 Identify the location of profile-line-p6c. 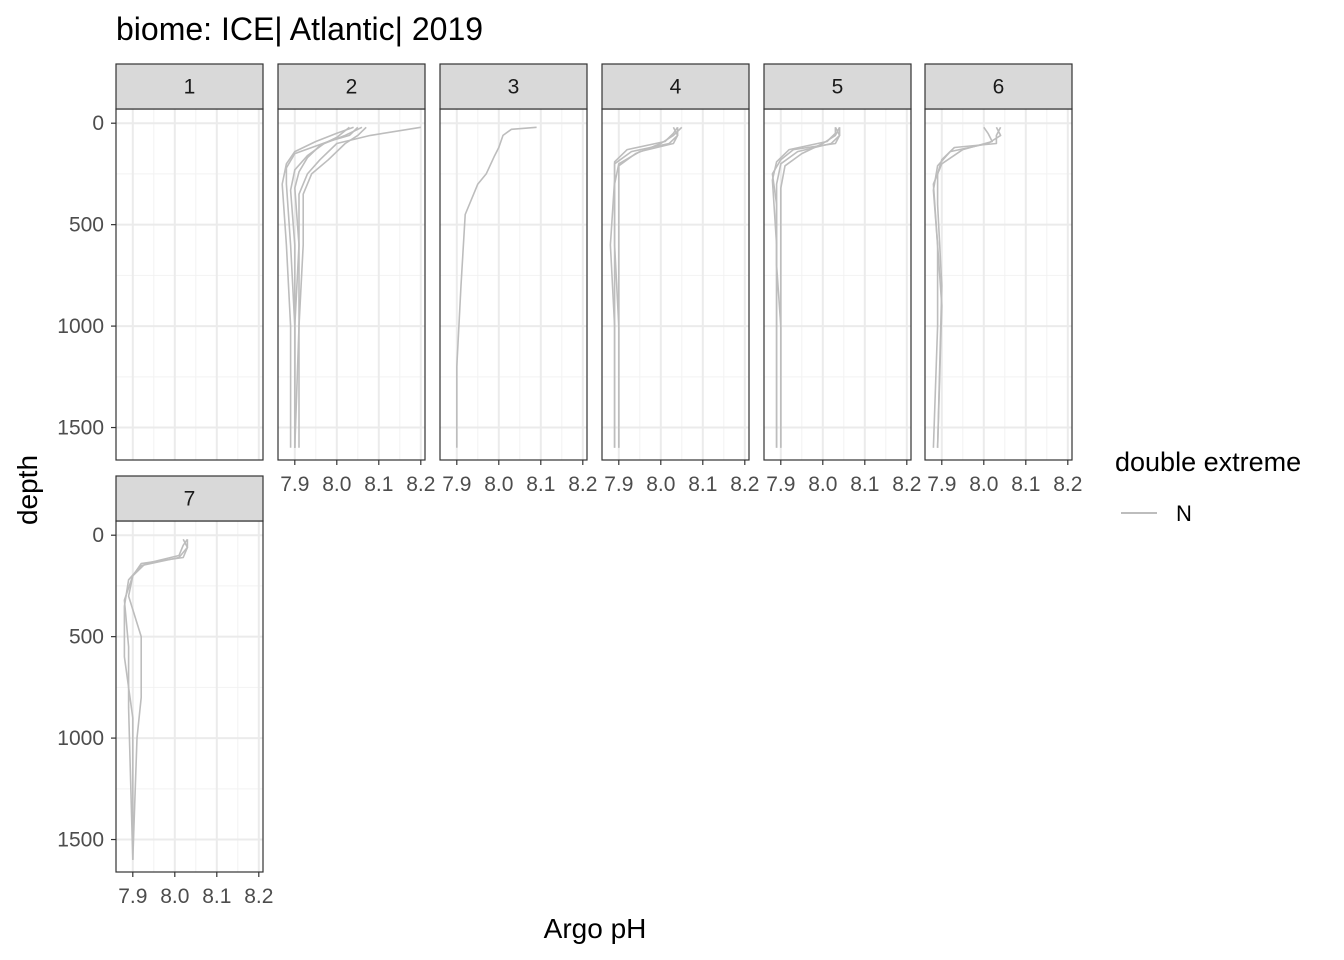
(967, 287).